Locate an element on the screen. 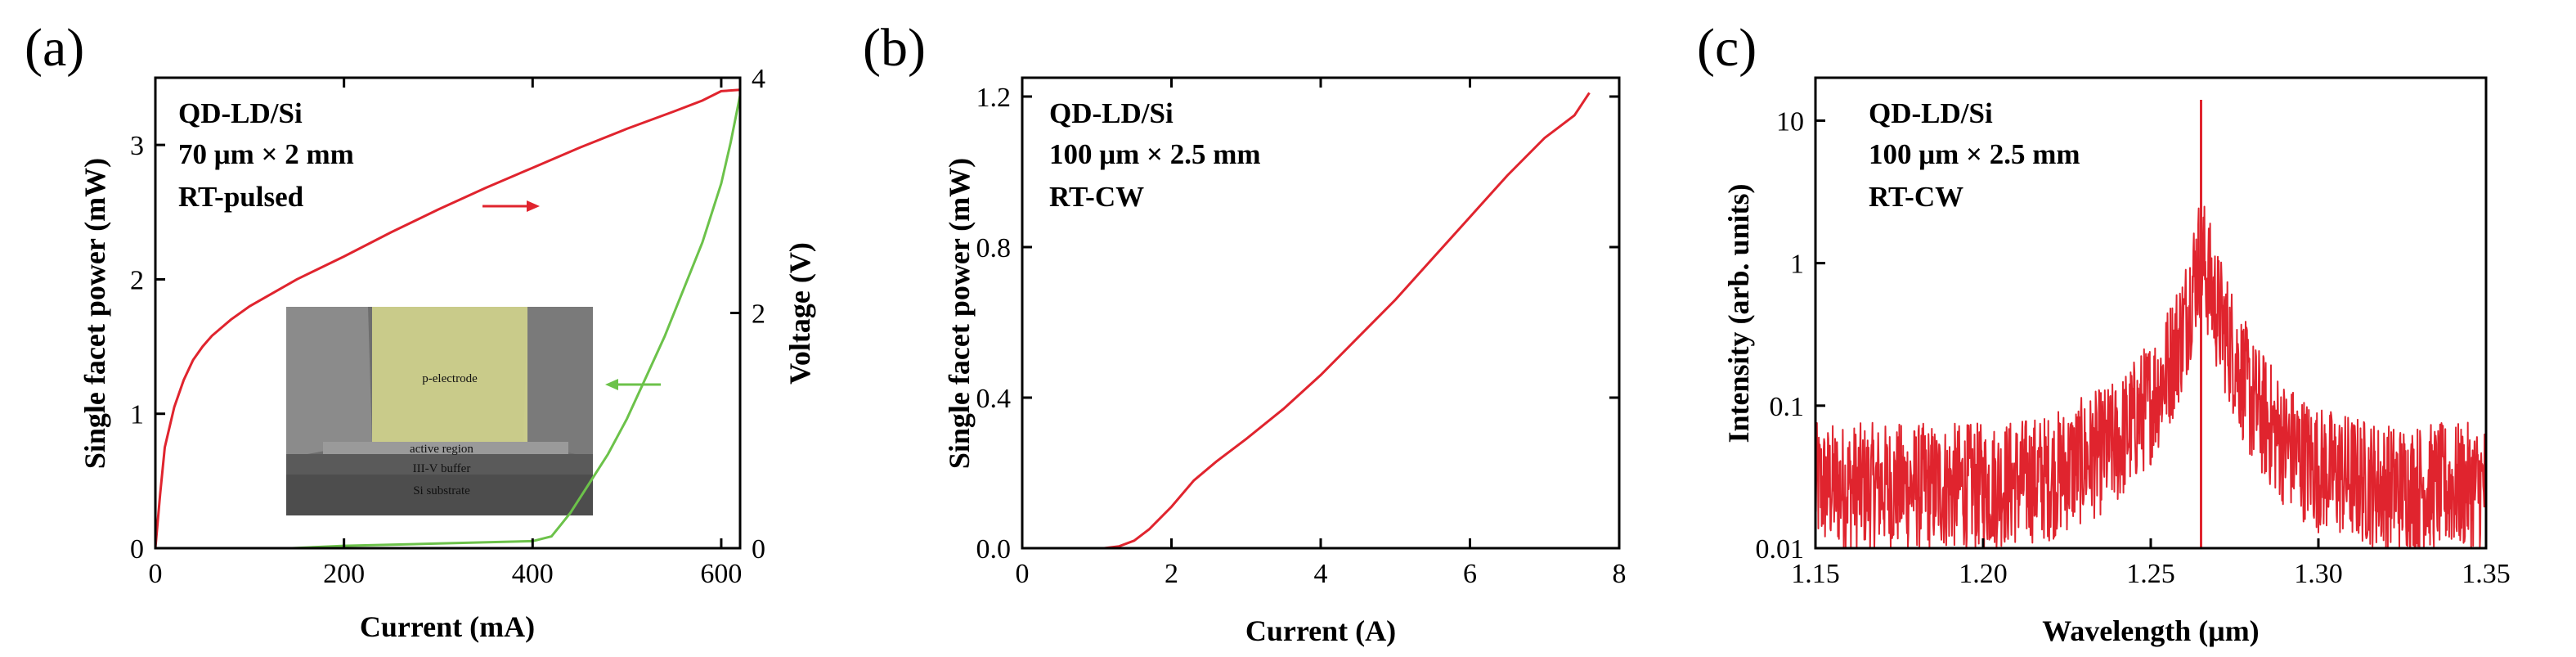  y2tick-label: 4 is located at coordinates (758, 79).